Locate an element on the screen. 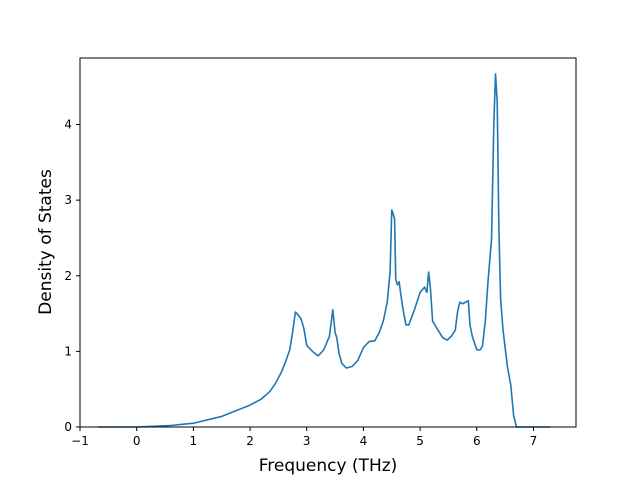  y-tick-label: 2 is located at coordinates (68, 276).